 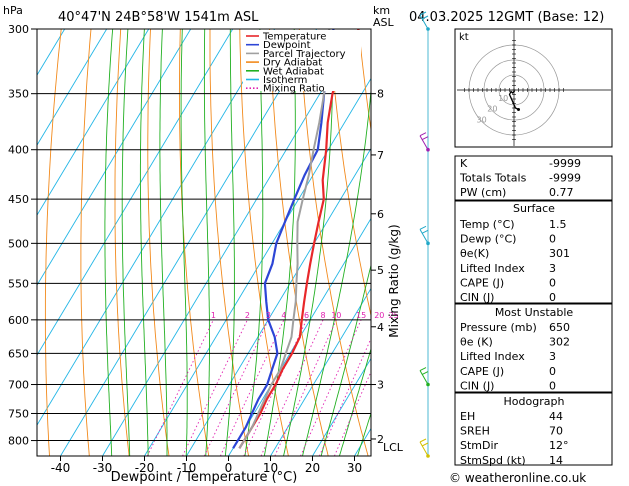 I want to click on pressure-tick-label: 400, so click(x=18, y=150).